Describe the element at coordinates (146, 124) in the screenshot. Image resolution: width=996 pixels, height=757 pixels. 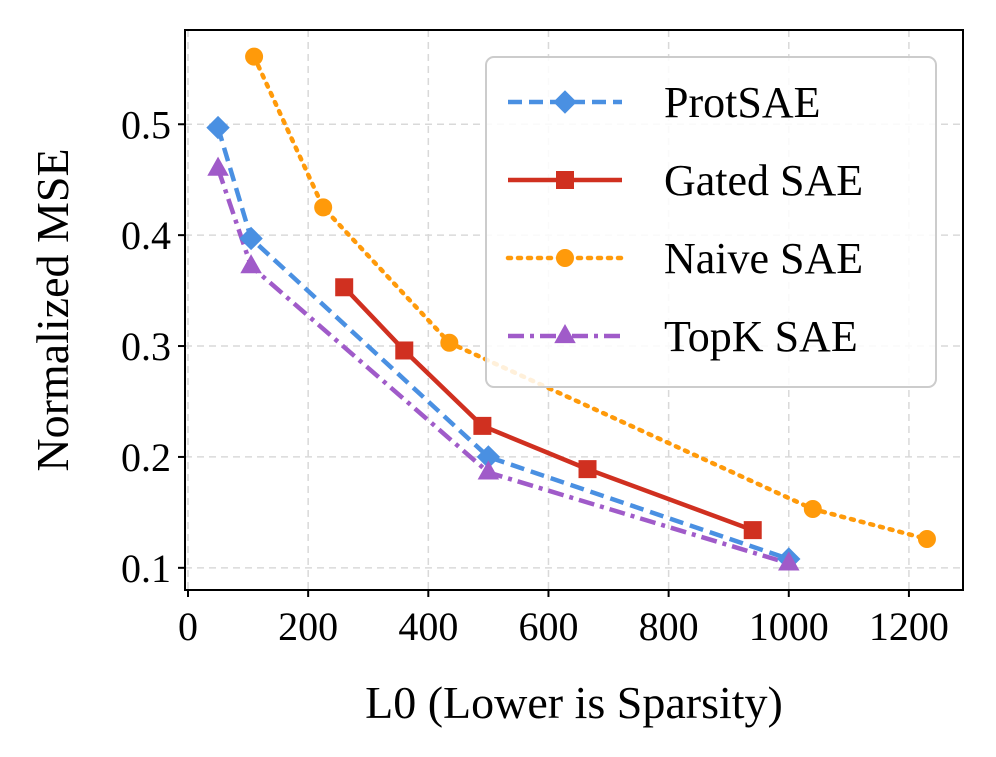
I see `y-tick-label: 0.5` at that location.